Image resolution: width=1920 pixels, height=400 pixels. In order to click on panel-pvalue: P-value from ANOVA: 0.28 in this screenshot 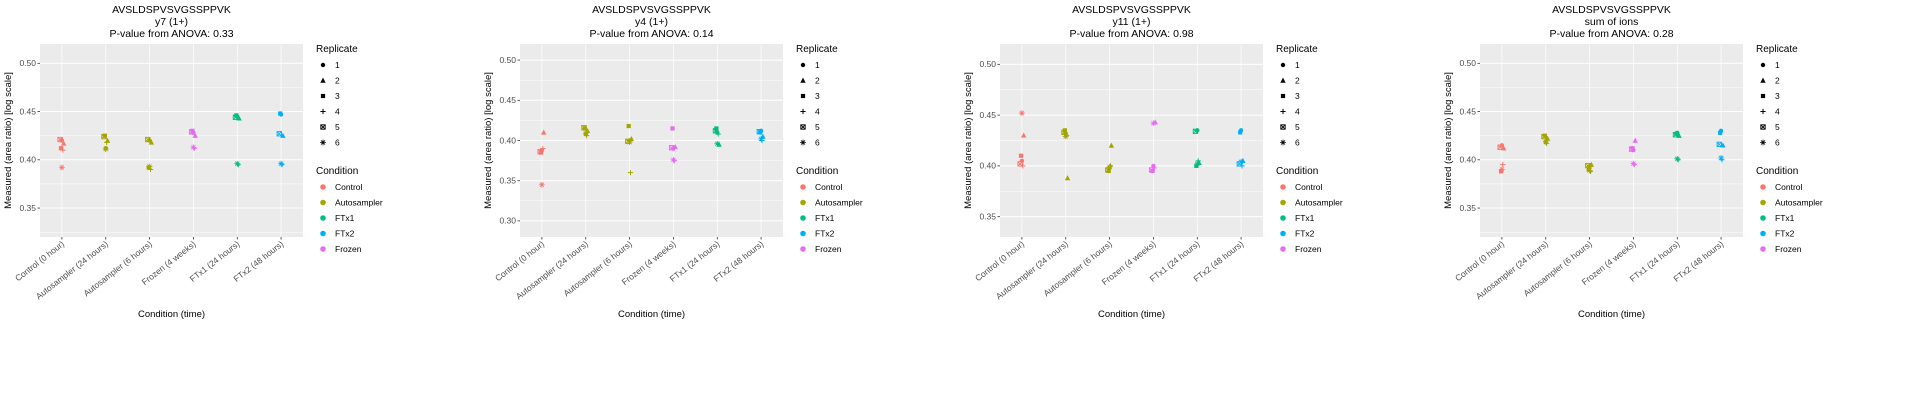, I will do `click(1611, 34)`.